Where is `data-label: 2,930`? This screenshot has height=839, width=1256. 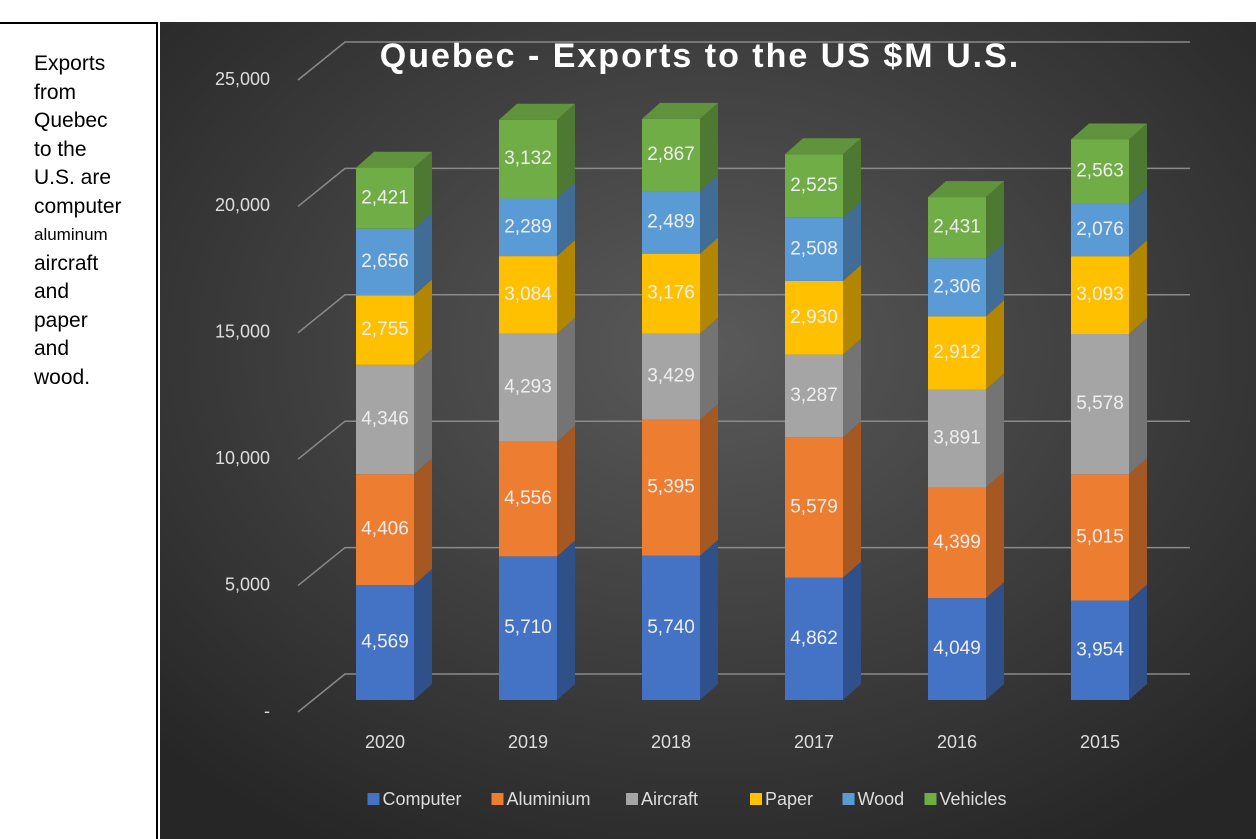
data-label: 2,930 is located at coordinates (814, 317).